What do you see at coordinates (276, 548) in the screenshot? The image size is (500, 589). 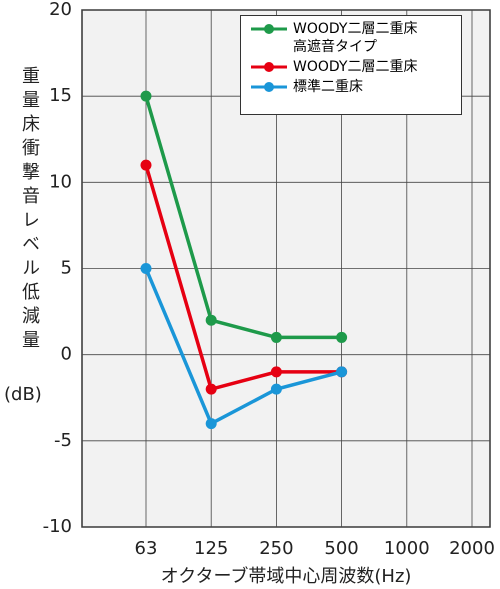 I see `x-tick-label: 250` at bounding box center [276, 548].